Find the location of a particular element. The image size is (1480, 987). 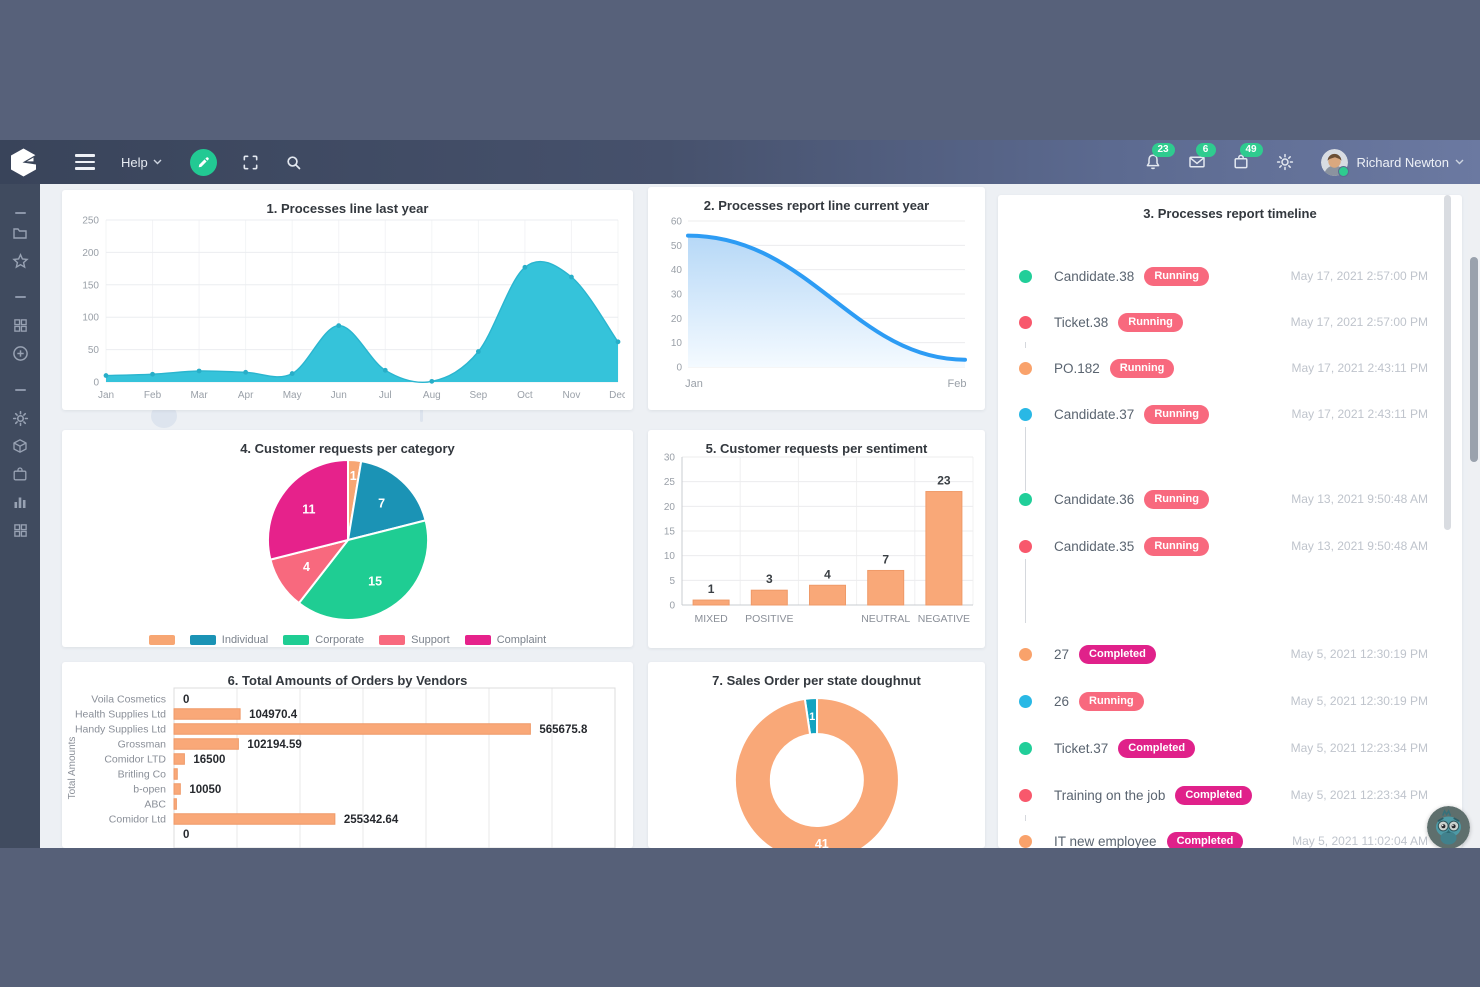

status-badge: Running is located at coordinates (1176, 276).